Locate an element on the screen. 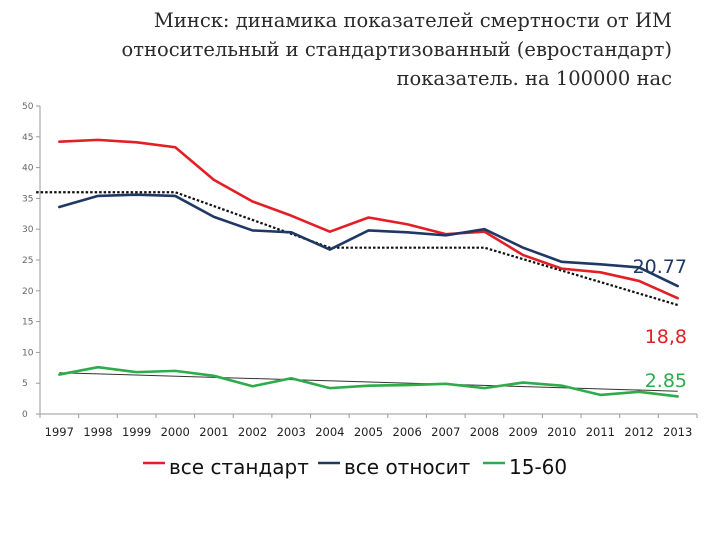 Image resolution: width=720 pixels, height=540 pixels. solid-trend-line is located at coordinates (368, 382).